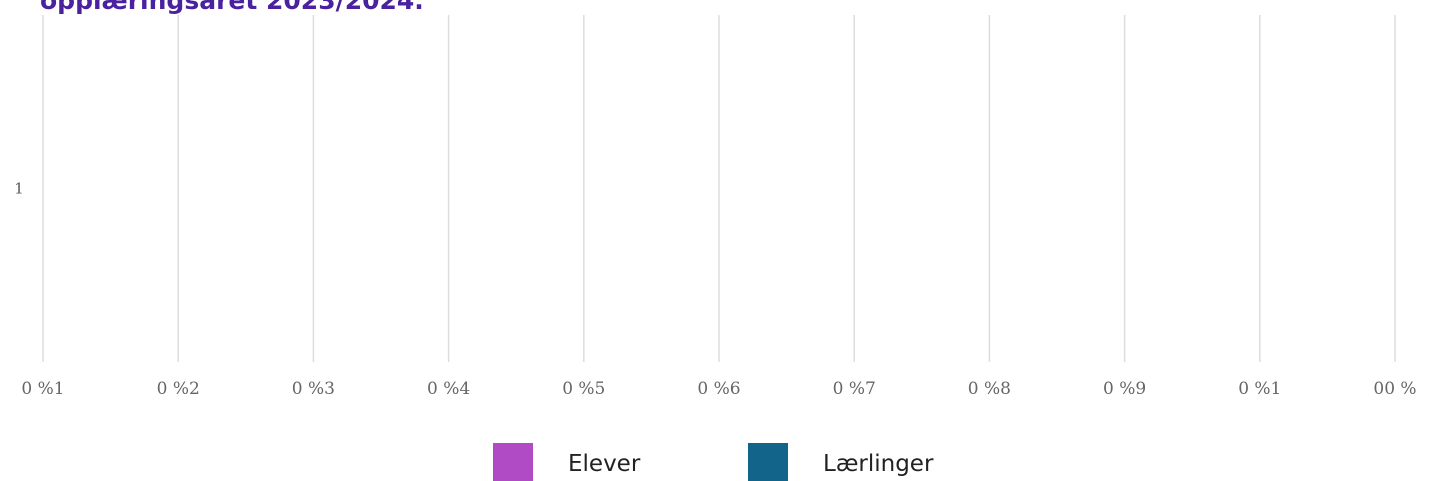  Describe the element at coordinates (715, 460) in the screenshot. I see `legend: Elever Lærlinger` at that location.